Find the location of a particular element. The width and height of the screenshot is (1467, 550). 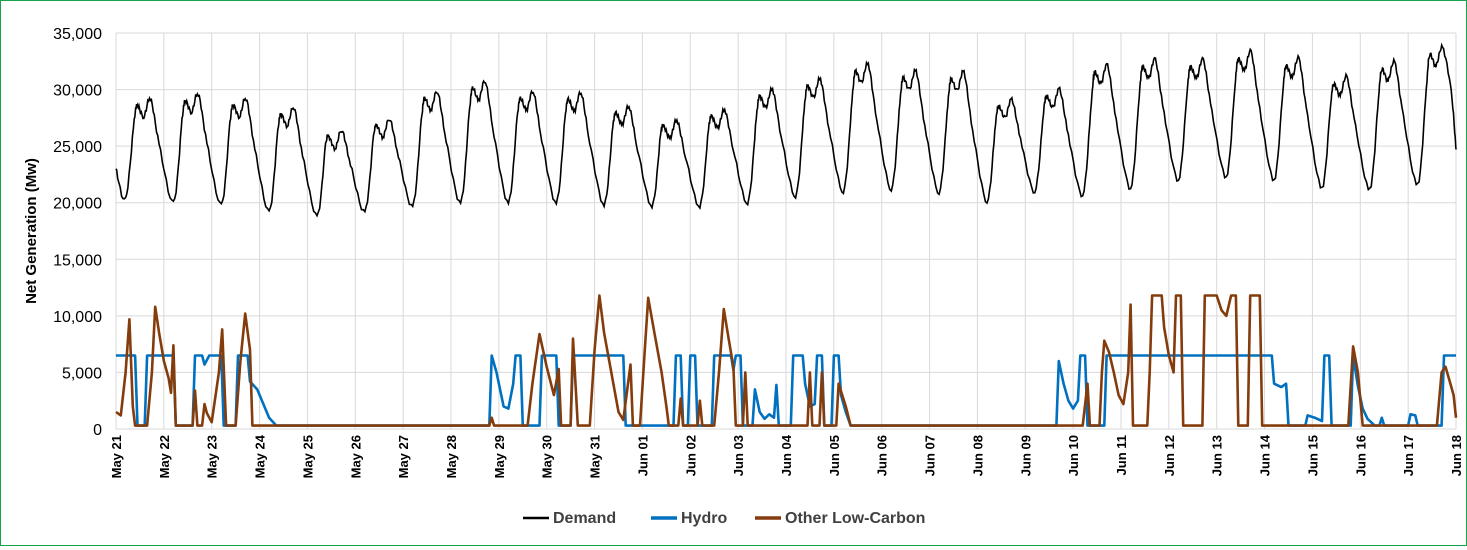

x-tick-label: Jun 14 is located at coordinates (1265, 455).